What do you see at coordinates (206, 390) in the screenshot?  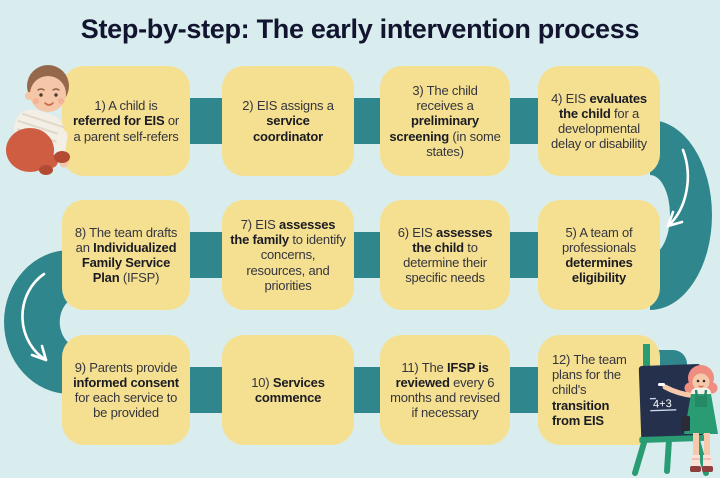 I see `connector-step9-step10` at bounding box center [206, 390].